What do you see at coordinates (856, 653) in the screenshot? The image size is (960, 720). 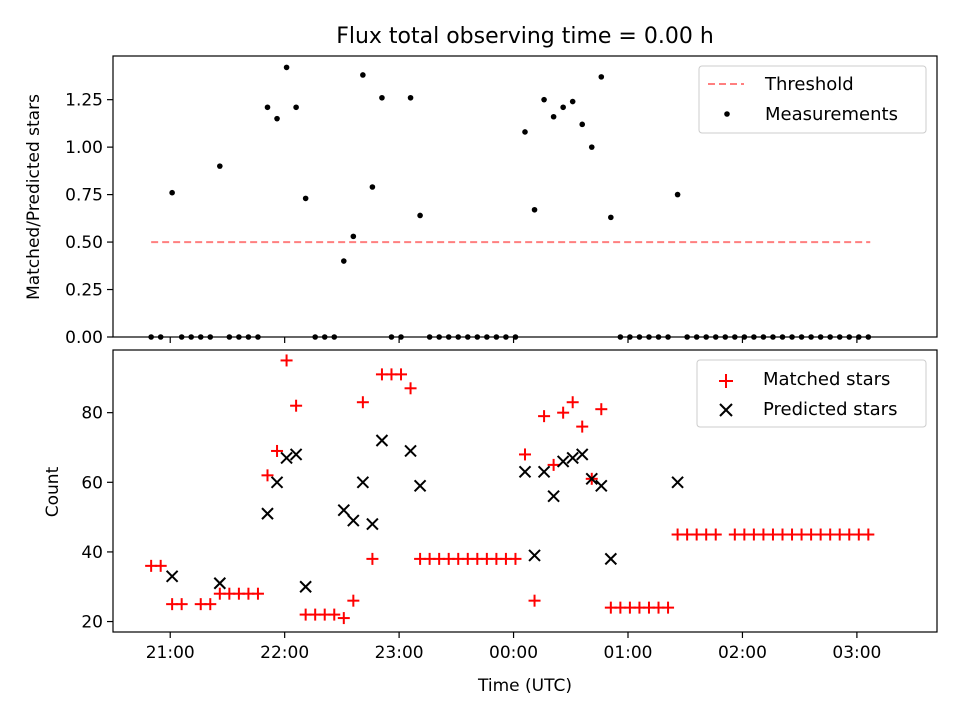 I see `x-tick-label: 03:00` at bounding box center [856, 653].